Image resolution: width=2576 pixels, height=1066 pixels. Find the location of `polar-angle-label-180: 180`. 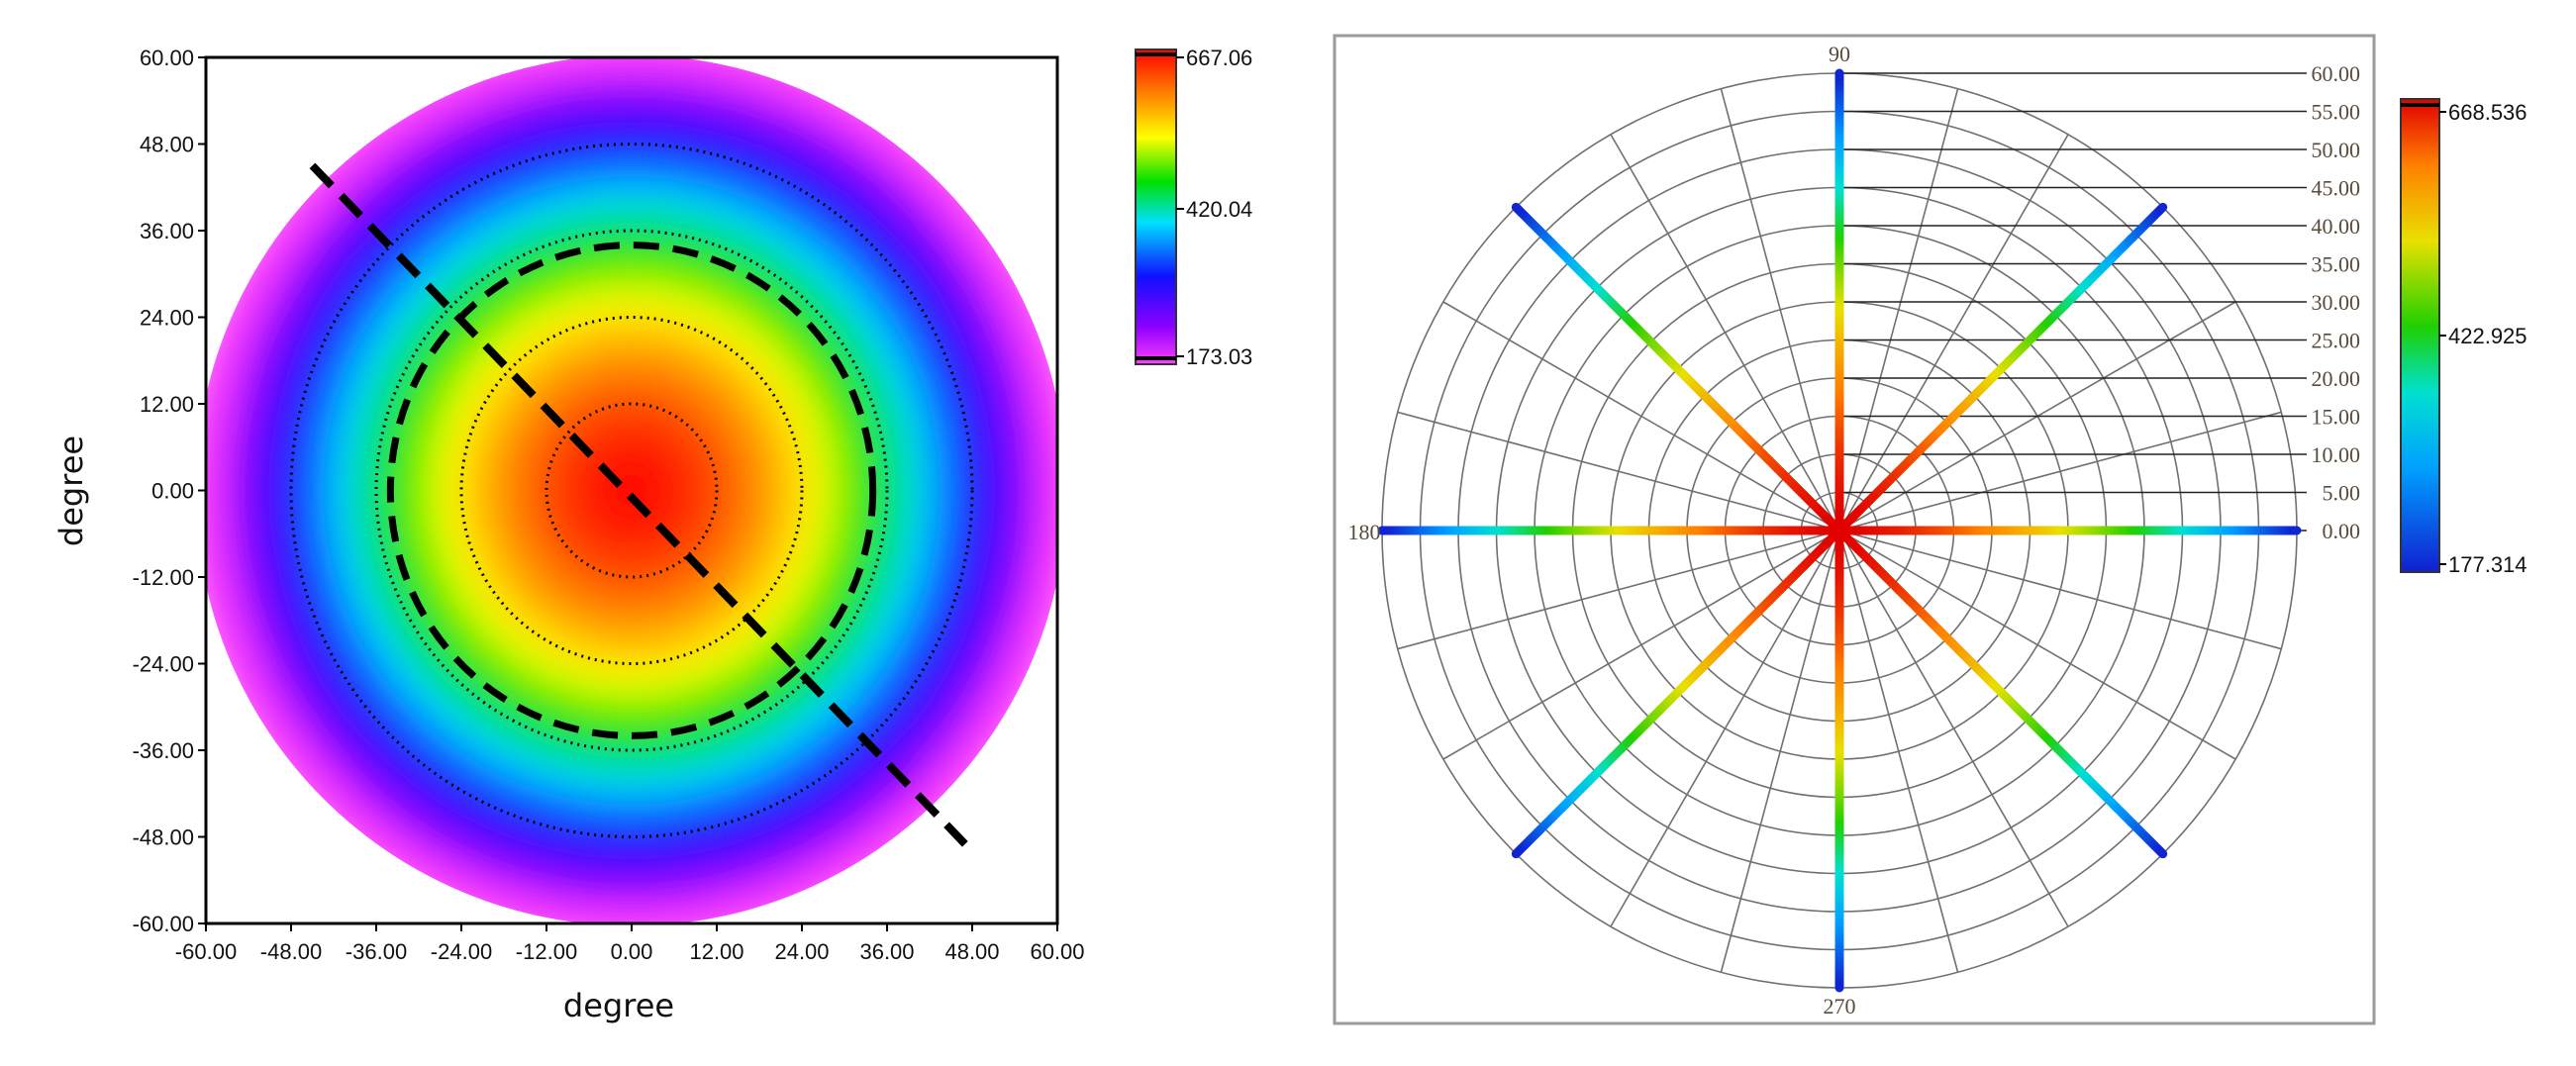

polar-angle-label-180: 180 is located at coordinates (1365, 532).